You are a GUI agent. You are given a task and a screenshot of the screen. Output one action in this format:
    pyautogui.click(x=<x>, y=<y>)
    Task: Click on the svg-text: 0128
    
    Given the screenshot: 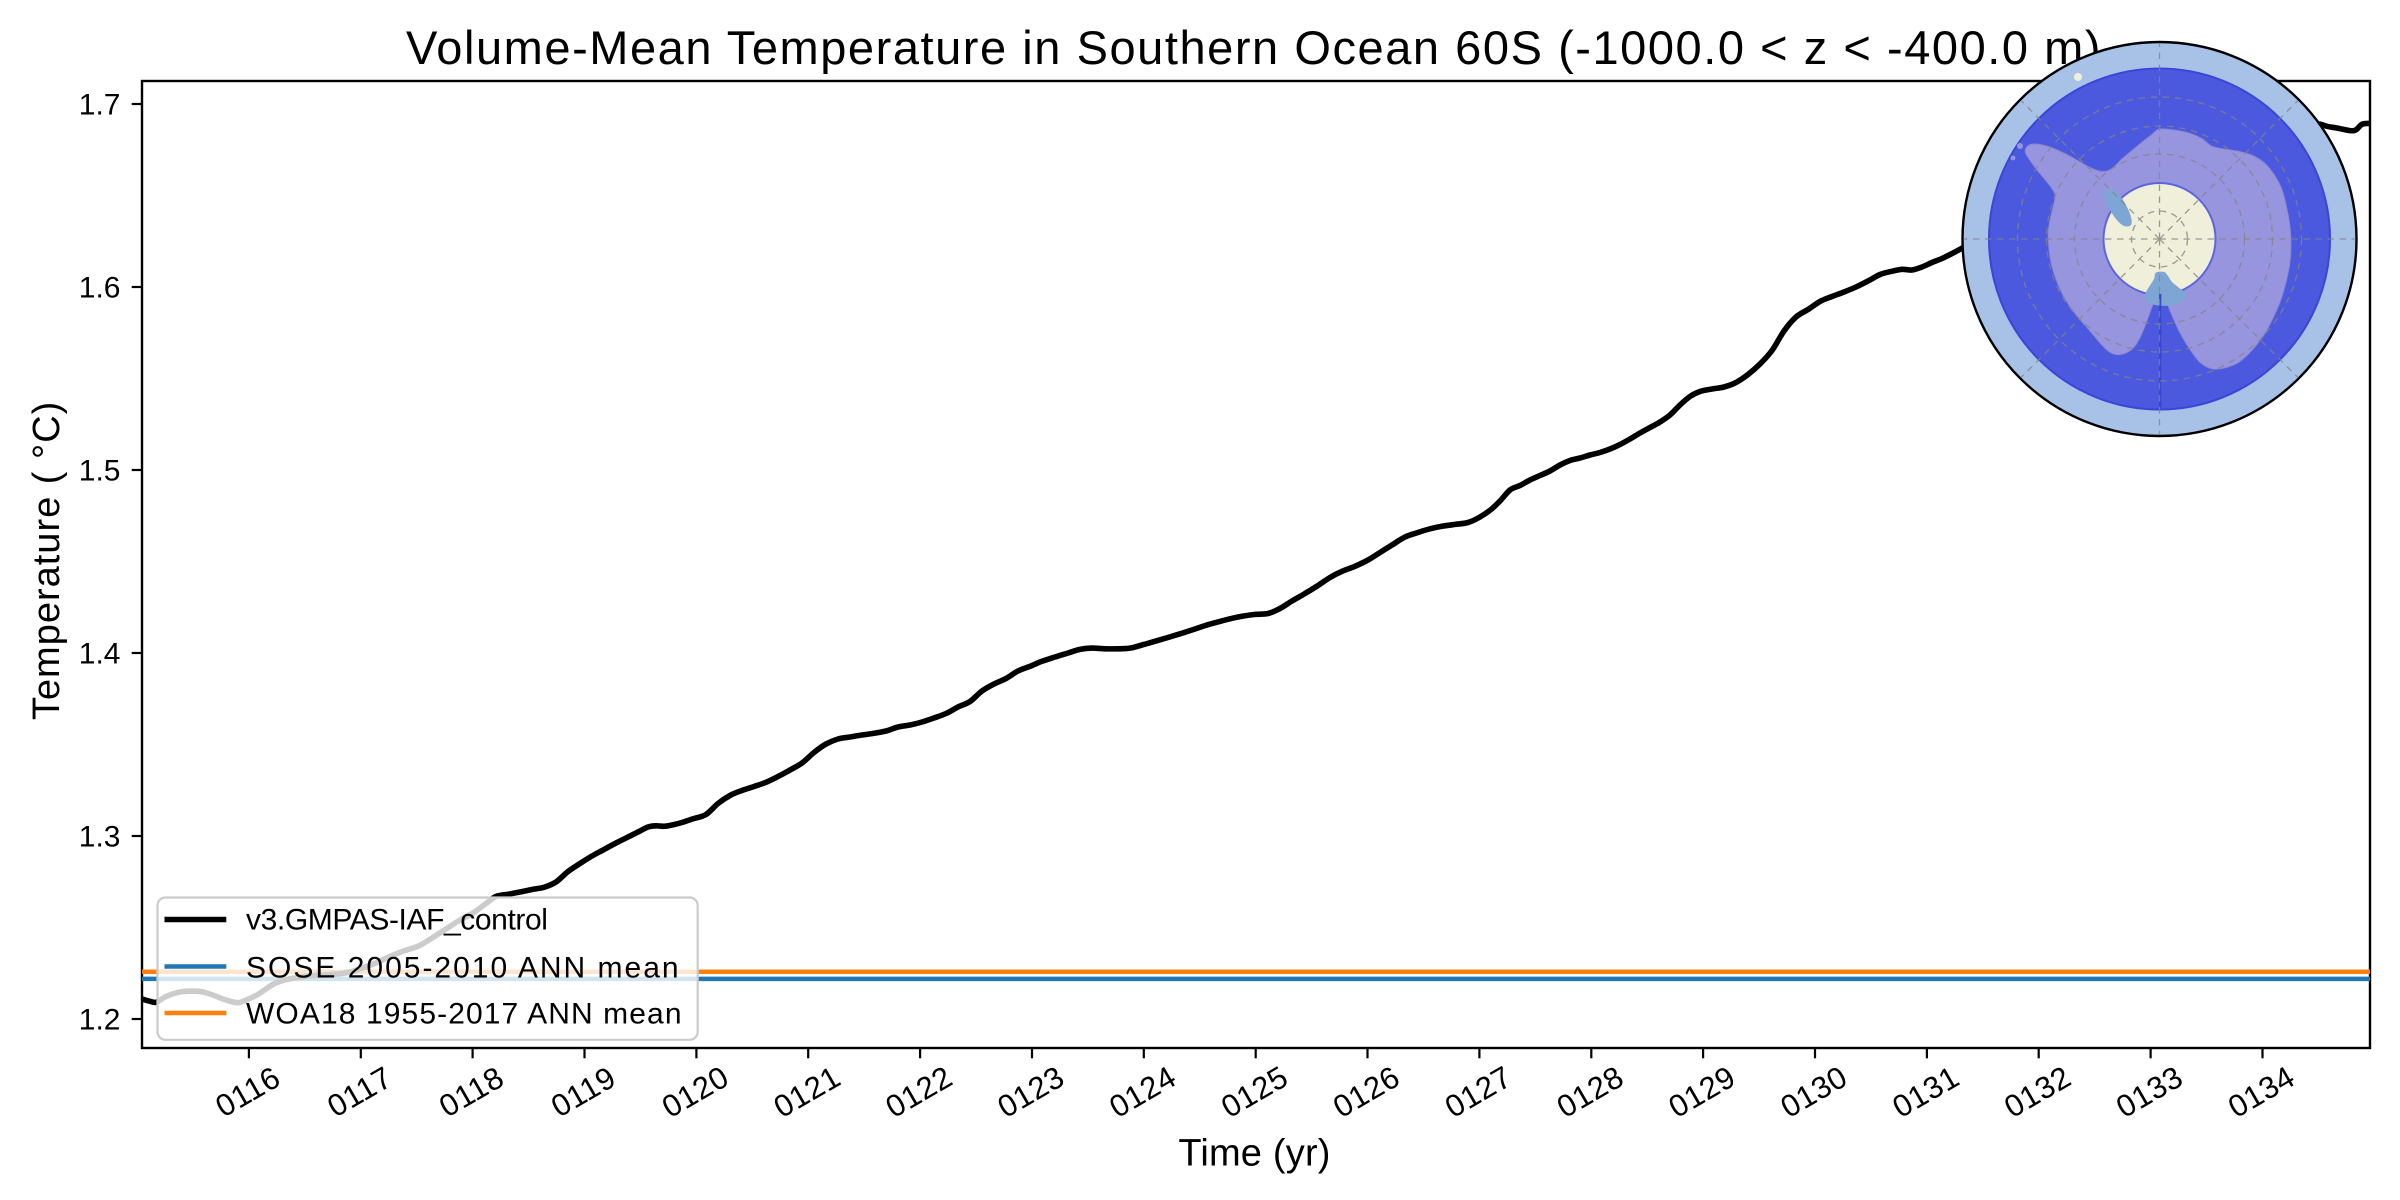 What is the action you would take?
    pyautogui.click(x=1590, y=1092)
    